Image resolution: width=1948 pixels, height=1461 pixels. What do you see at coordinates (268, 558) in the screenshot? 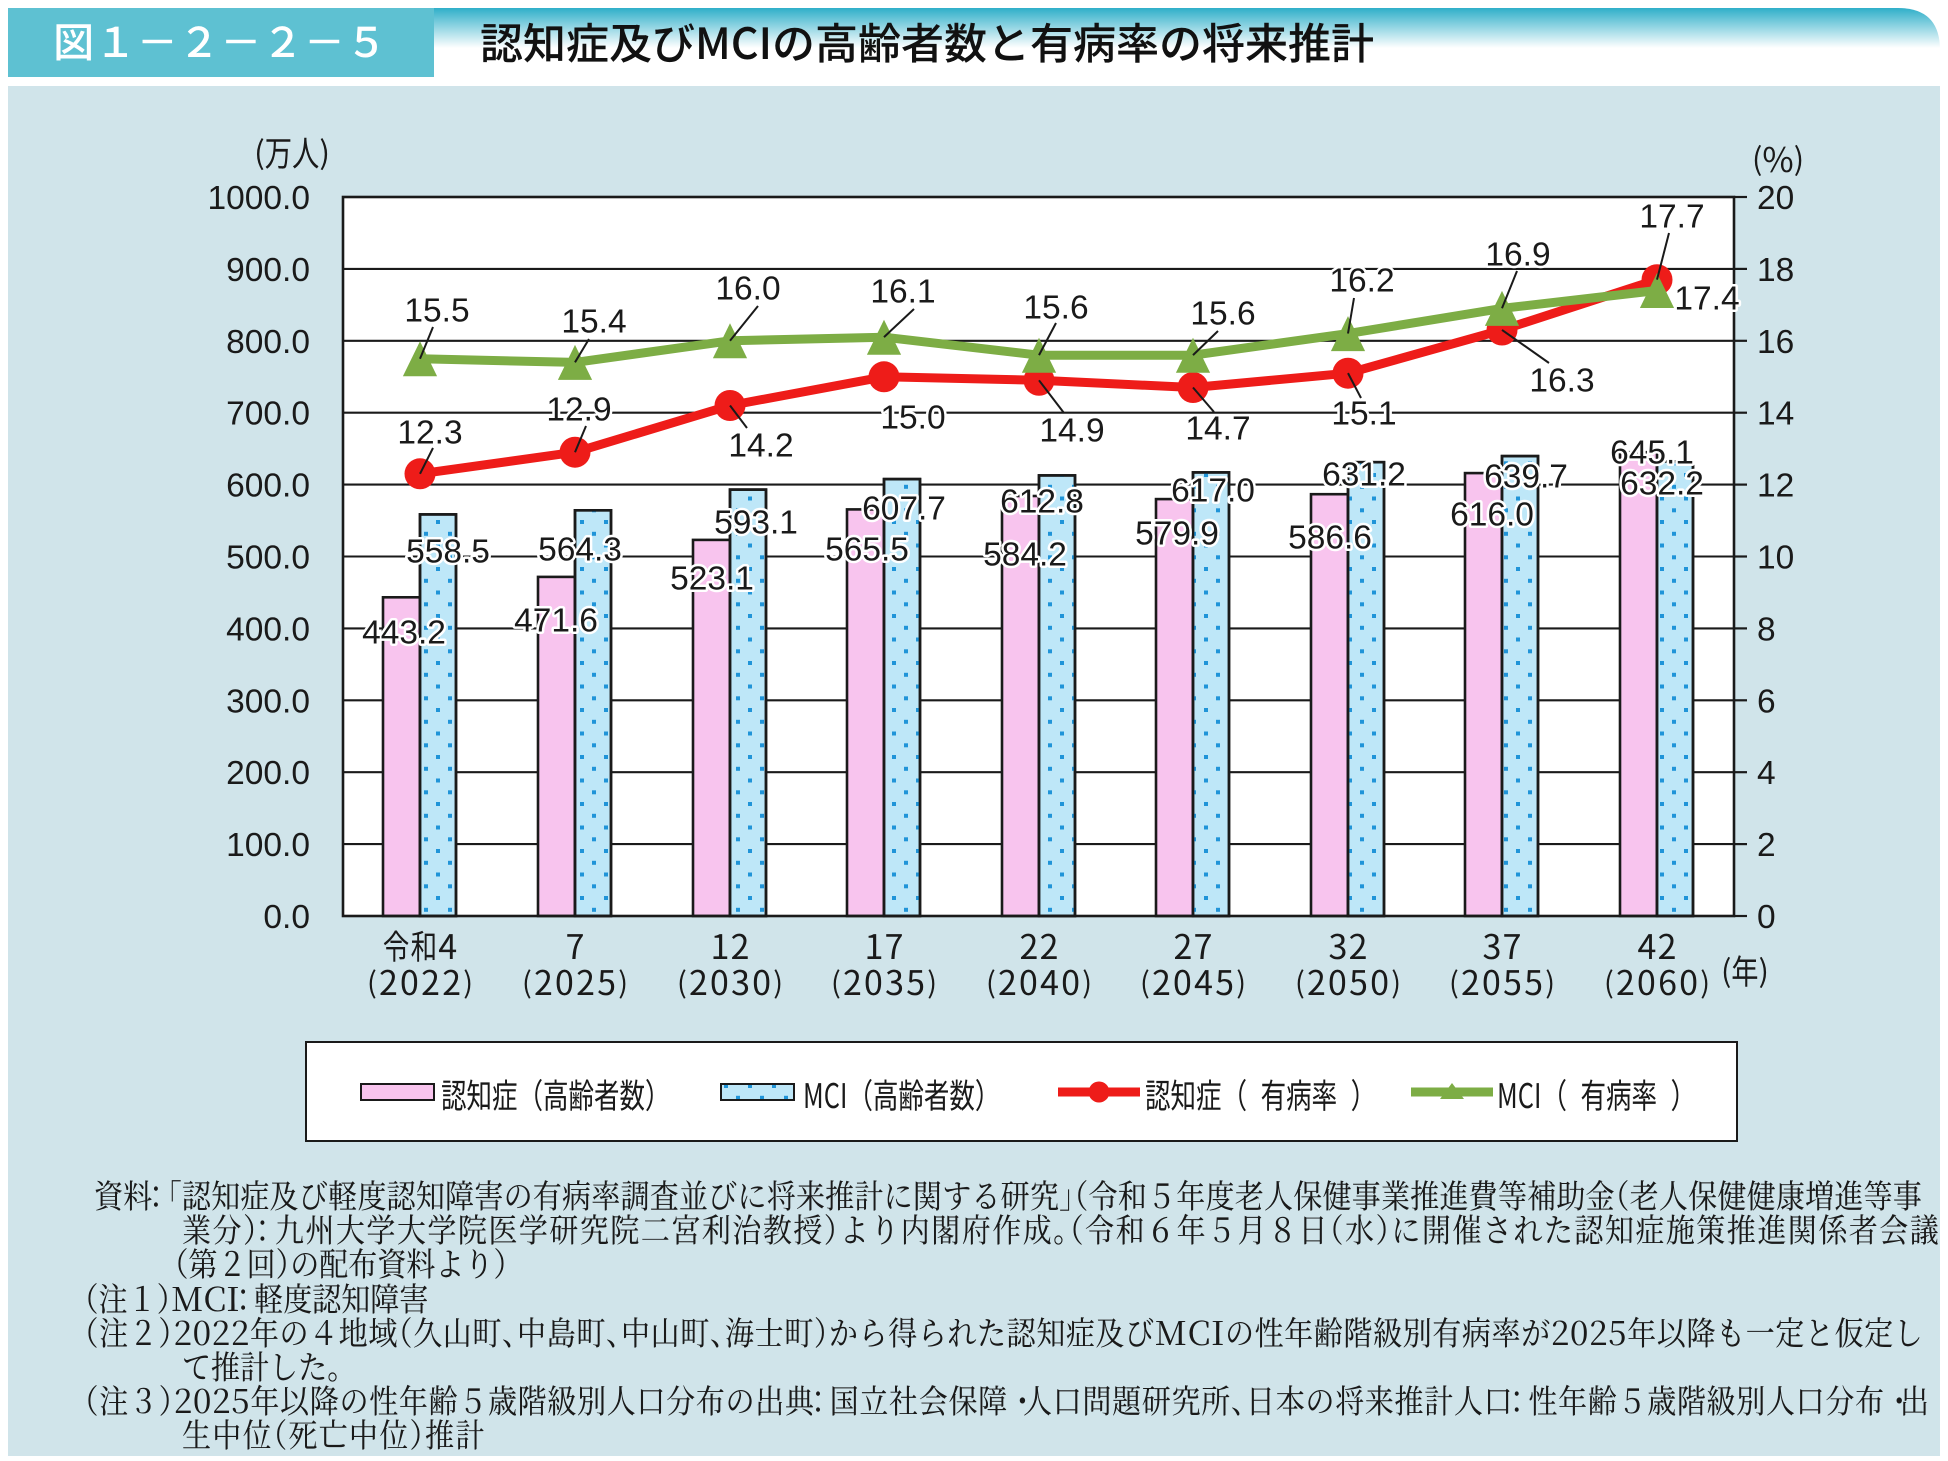
I see `svg-text: 500.0` at bounding box center [268, 558].